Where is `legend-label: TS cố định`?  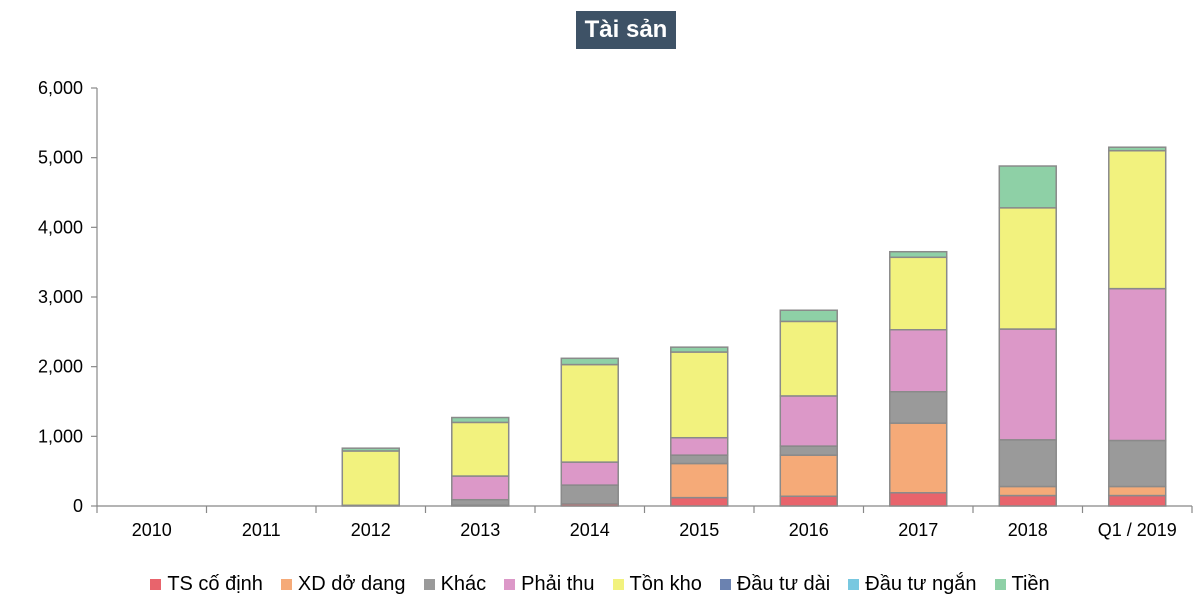
legend-label: TS cố định is located at coordinates (215, 583).